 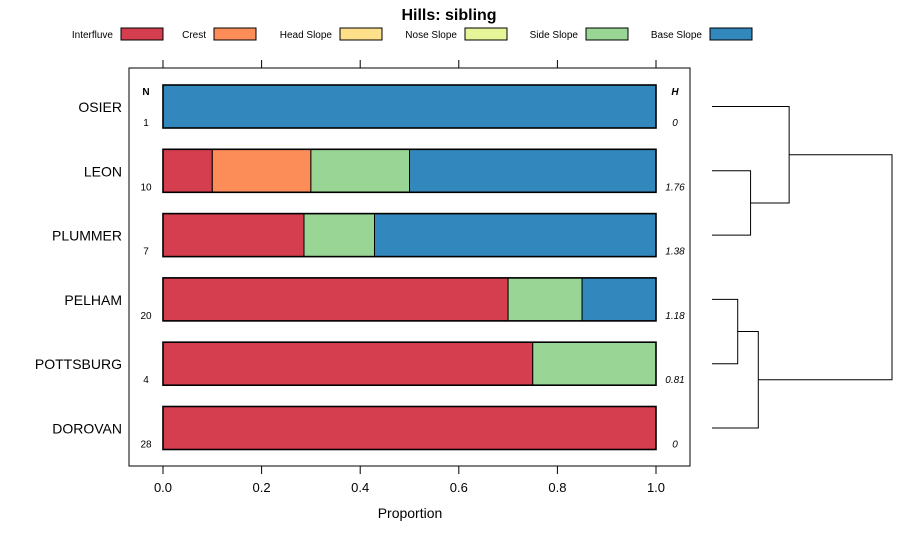 What do you see at coordinates (306, 35) in the screenshot?
I see `legend-label: Head Slope` at bounding box center [306, 35].